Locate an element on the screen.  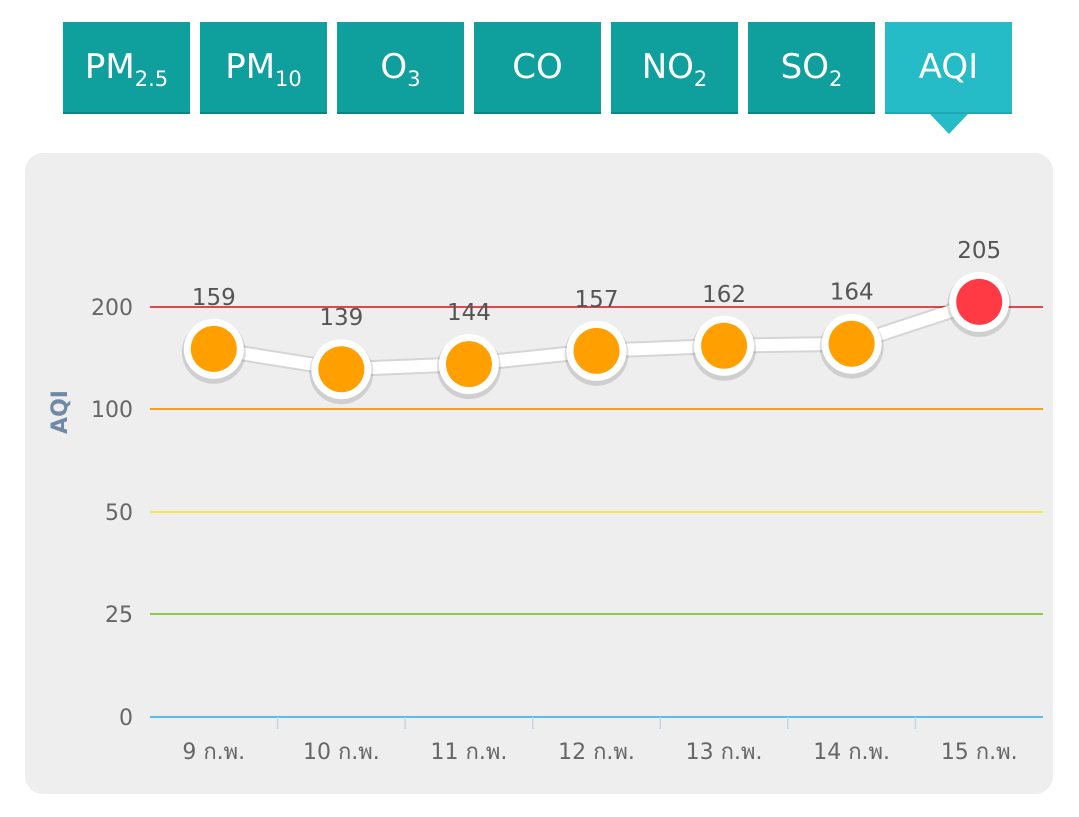
x-tick-label: 13 ก.พ. is located at coordinates (724, 752).